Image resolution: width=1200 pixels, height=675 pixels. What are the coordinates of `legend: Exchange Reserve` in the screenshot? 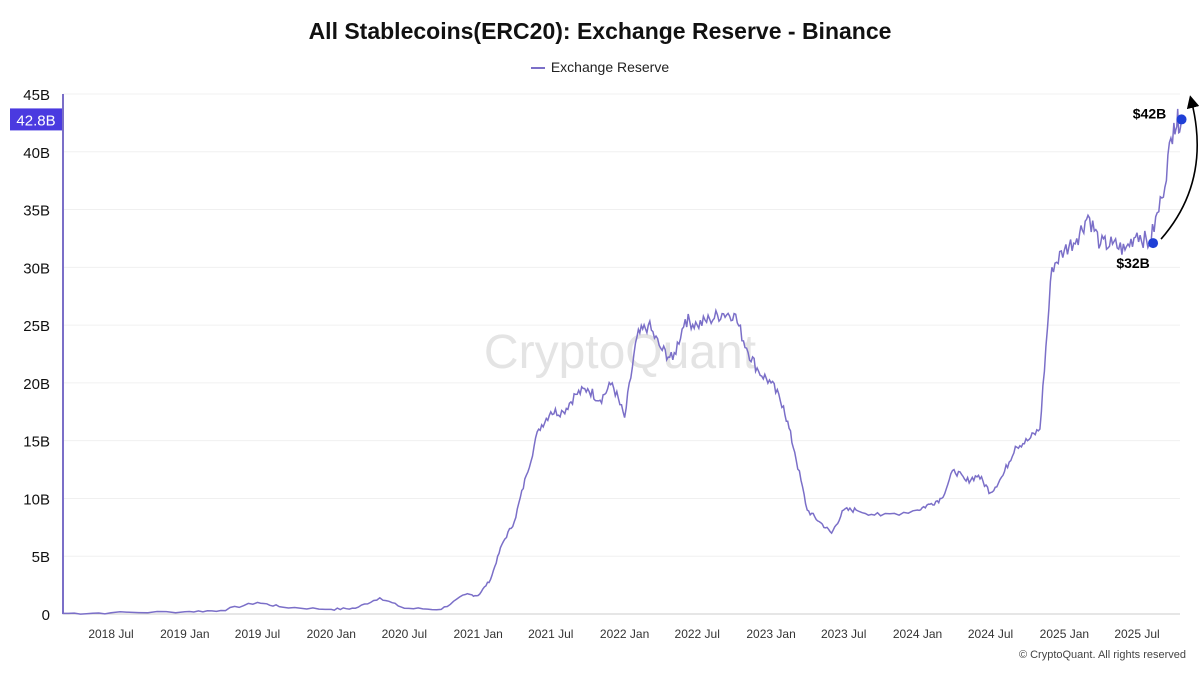 It's located at (600, 67).